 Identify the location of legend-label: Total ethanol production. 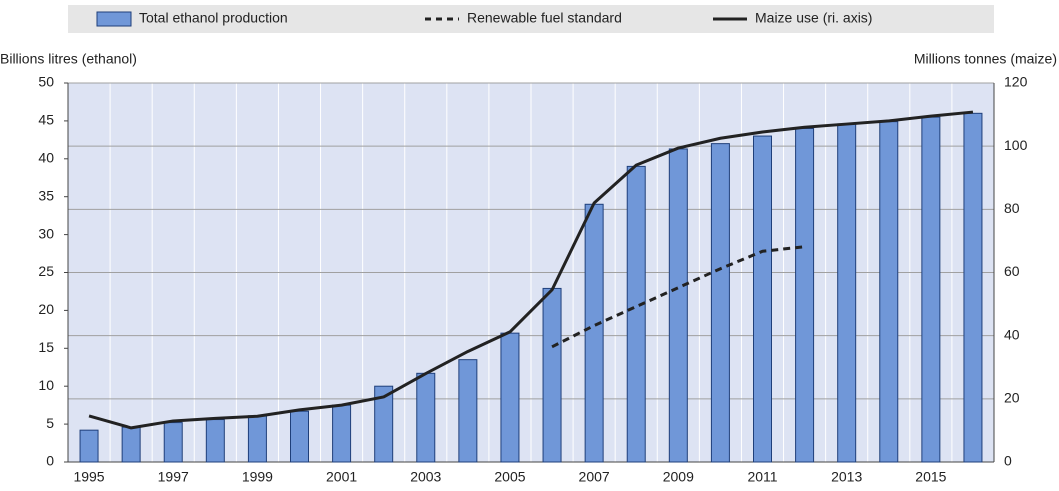
(213, 18).